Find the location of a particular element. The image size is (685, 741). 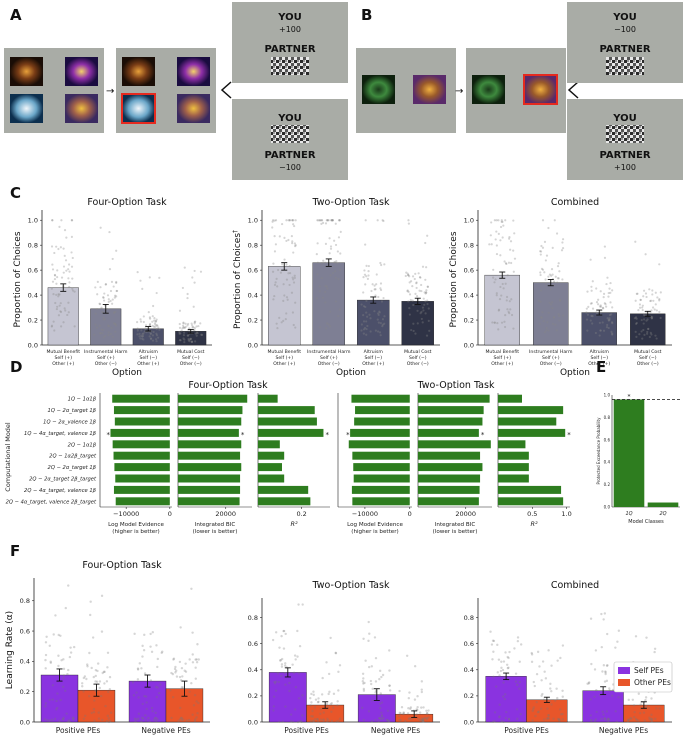

model-label: 1Q − 2α_valence 1β is located at coordinates (70, 423).